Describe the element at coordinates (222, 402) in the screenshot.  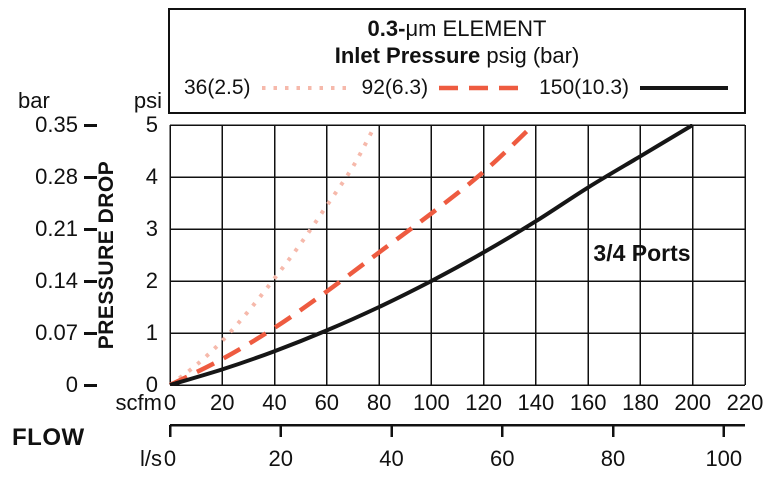
I see `scfm-tick-label: 20` at that location.